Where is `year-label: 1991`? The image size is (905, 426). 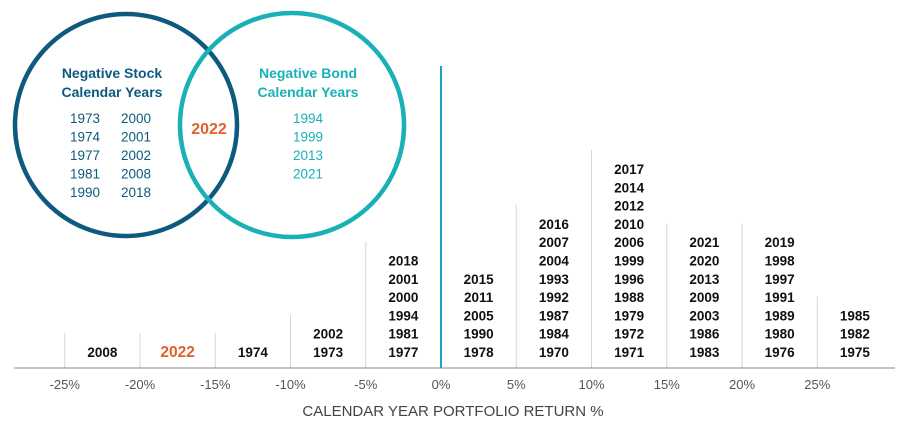
year-label: 1991 is located at coordinates (780, 297).